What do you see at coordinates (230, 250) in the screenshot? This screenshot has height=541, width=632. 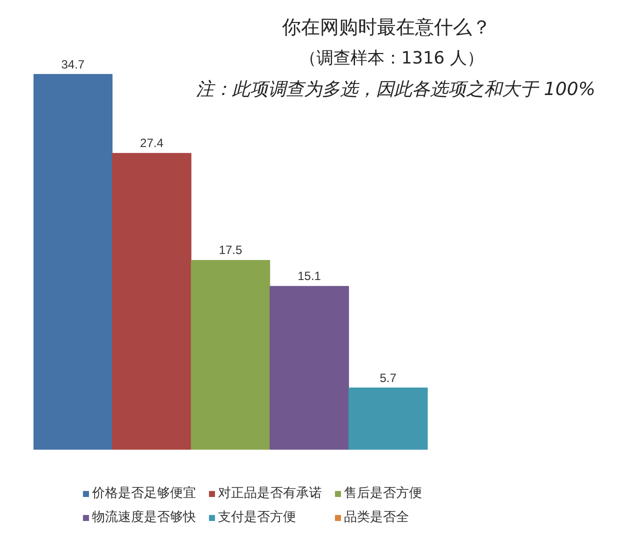 I see `data-label: 17.5` at bounding box center [230, 250].